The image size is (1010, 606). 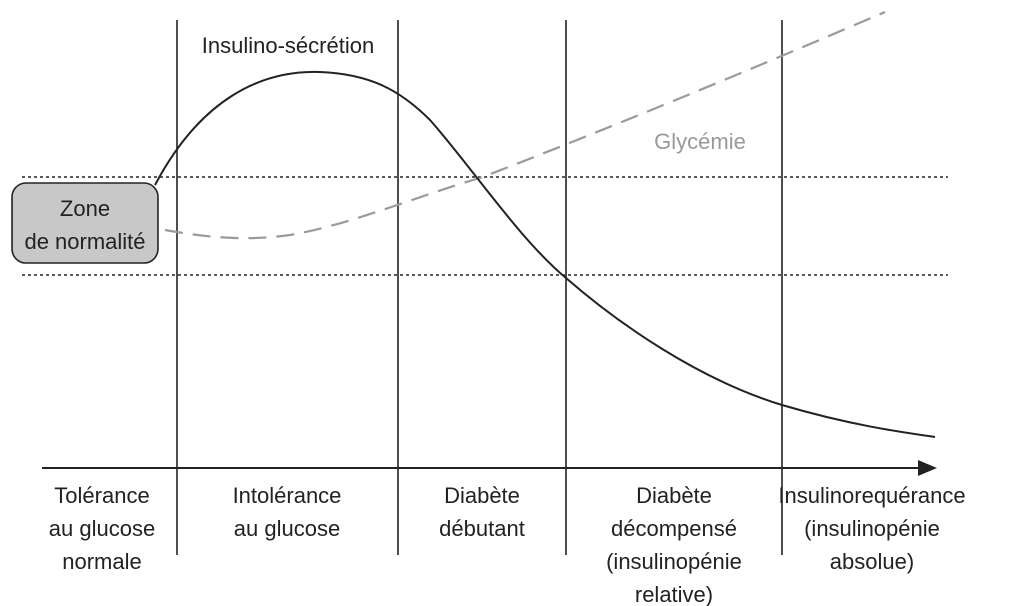 I want to click on stage-label: relative), so click(x=674, y=594).